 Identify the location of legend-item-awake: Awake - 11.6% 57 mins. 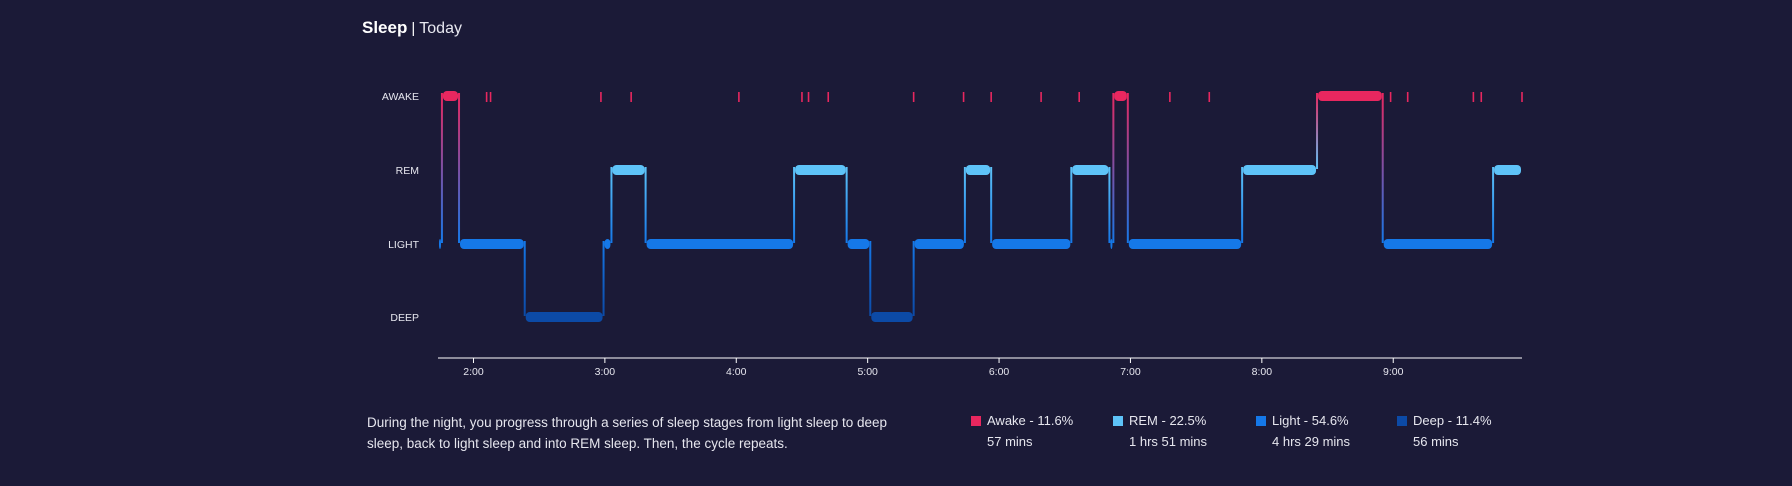
(1022, 431).